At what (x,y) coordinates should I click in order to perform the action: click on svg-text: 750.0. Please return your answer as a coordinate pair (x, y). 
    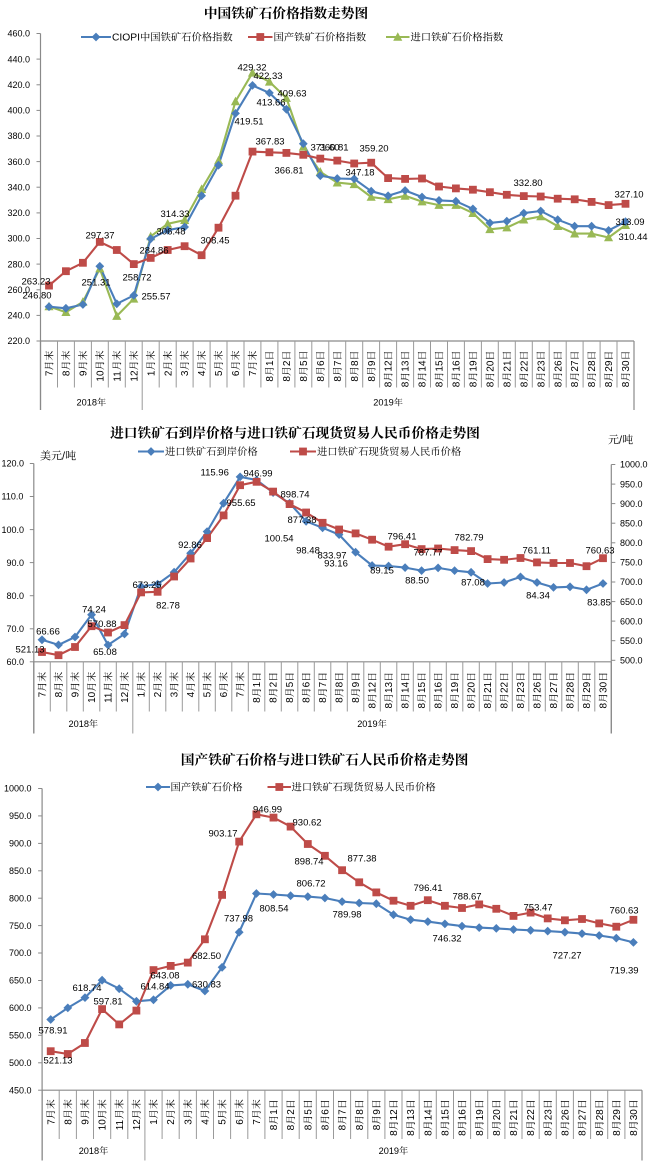
    Looking at the image, I should click on (20, 926).